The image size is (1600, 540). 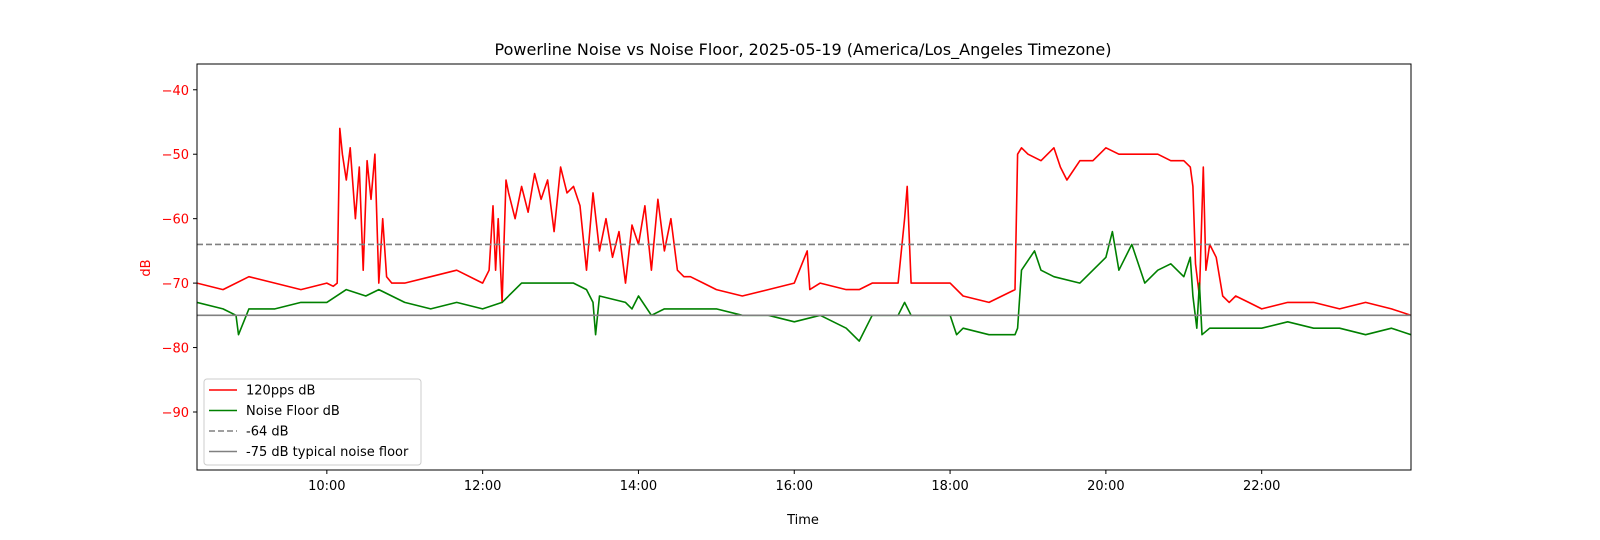 What do you see at coordinates (327, 452) in the screenshot?
I see `legend-label-75-db-typical-noise-floor: -75 dB typical noise floor` at bounding box center [327, 452].